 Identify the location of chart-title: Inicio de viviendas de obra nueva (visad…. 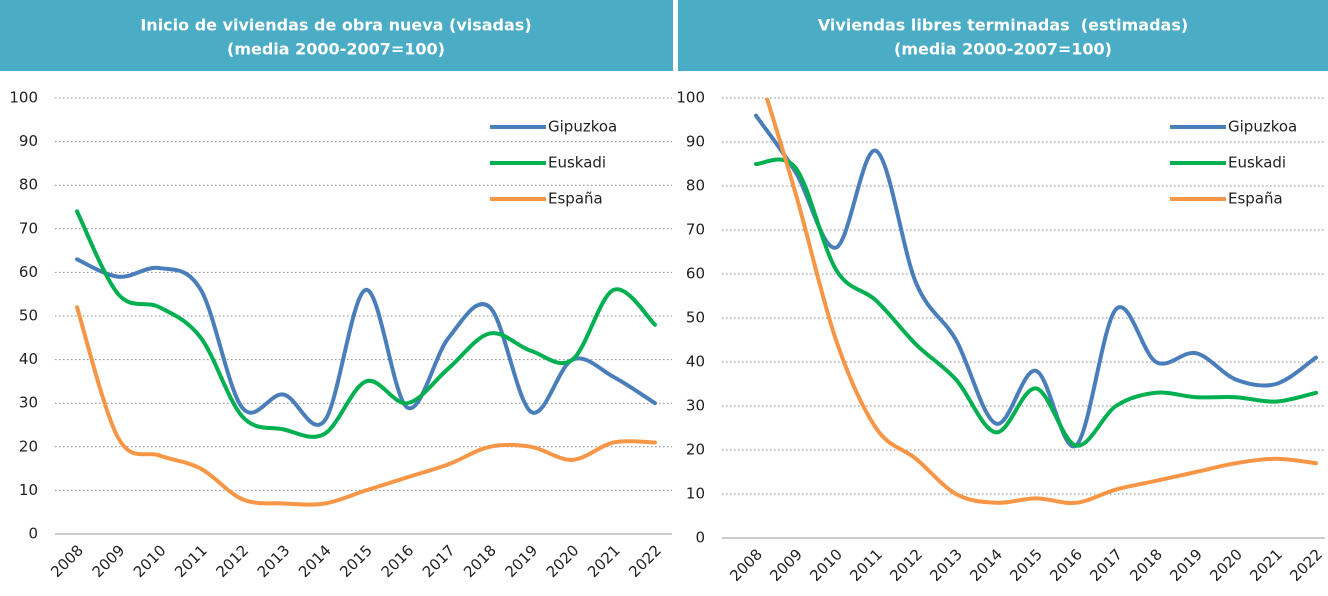
(335, 25).